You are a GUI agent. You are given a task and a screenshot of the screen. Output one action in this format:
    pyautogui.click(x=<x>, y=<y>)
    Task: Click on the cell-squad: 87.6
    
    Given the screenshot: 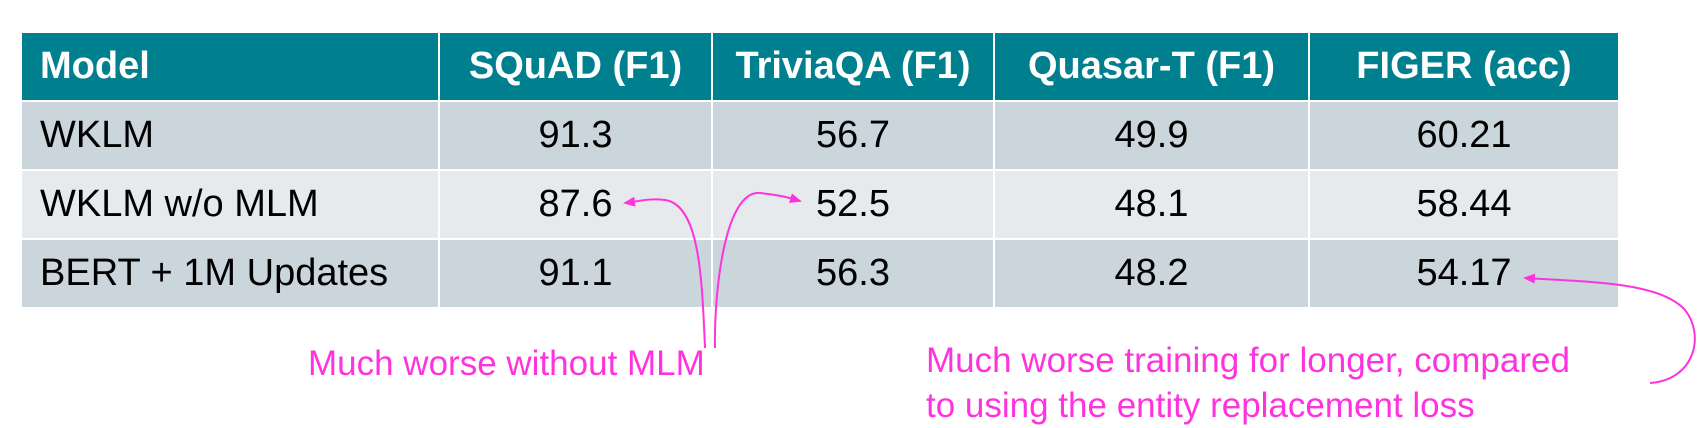 What is the action you would take?
    pyautogui.click(x=575, y=204)
    